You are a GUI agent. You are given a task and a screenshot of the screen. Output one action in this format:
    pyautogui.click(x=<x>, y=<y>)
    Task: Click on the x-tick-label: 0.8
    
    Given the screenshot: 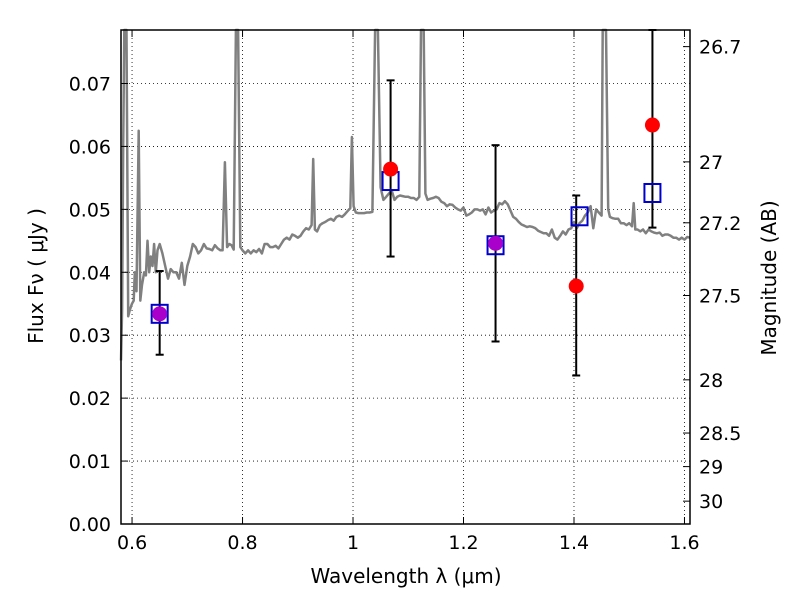 What is the action you would take?
    pyautogui.click(x=242, y=543)
    